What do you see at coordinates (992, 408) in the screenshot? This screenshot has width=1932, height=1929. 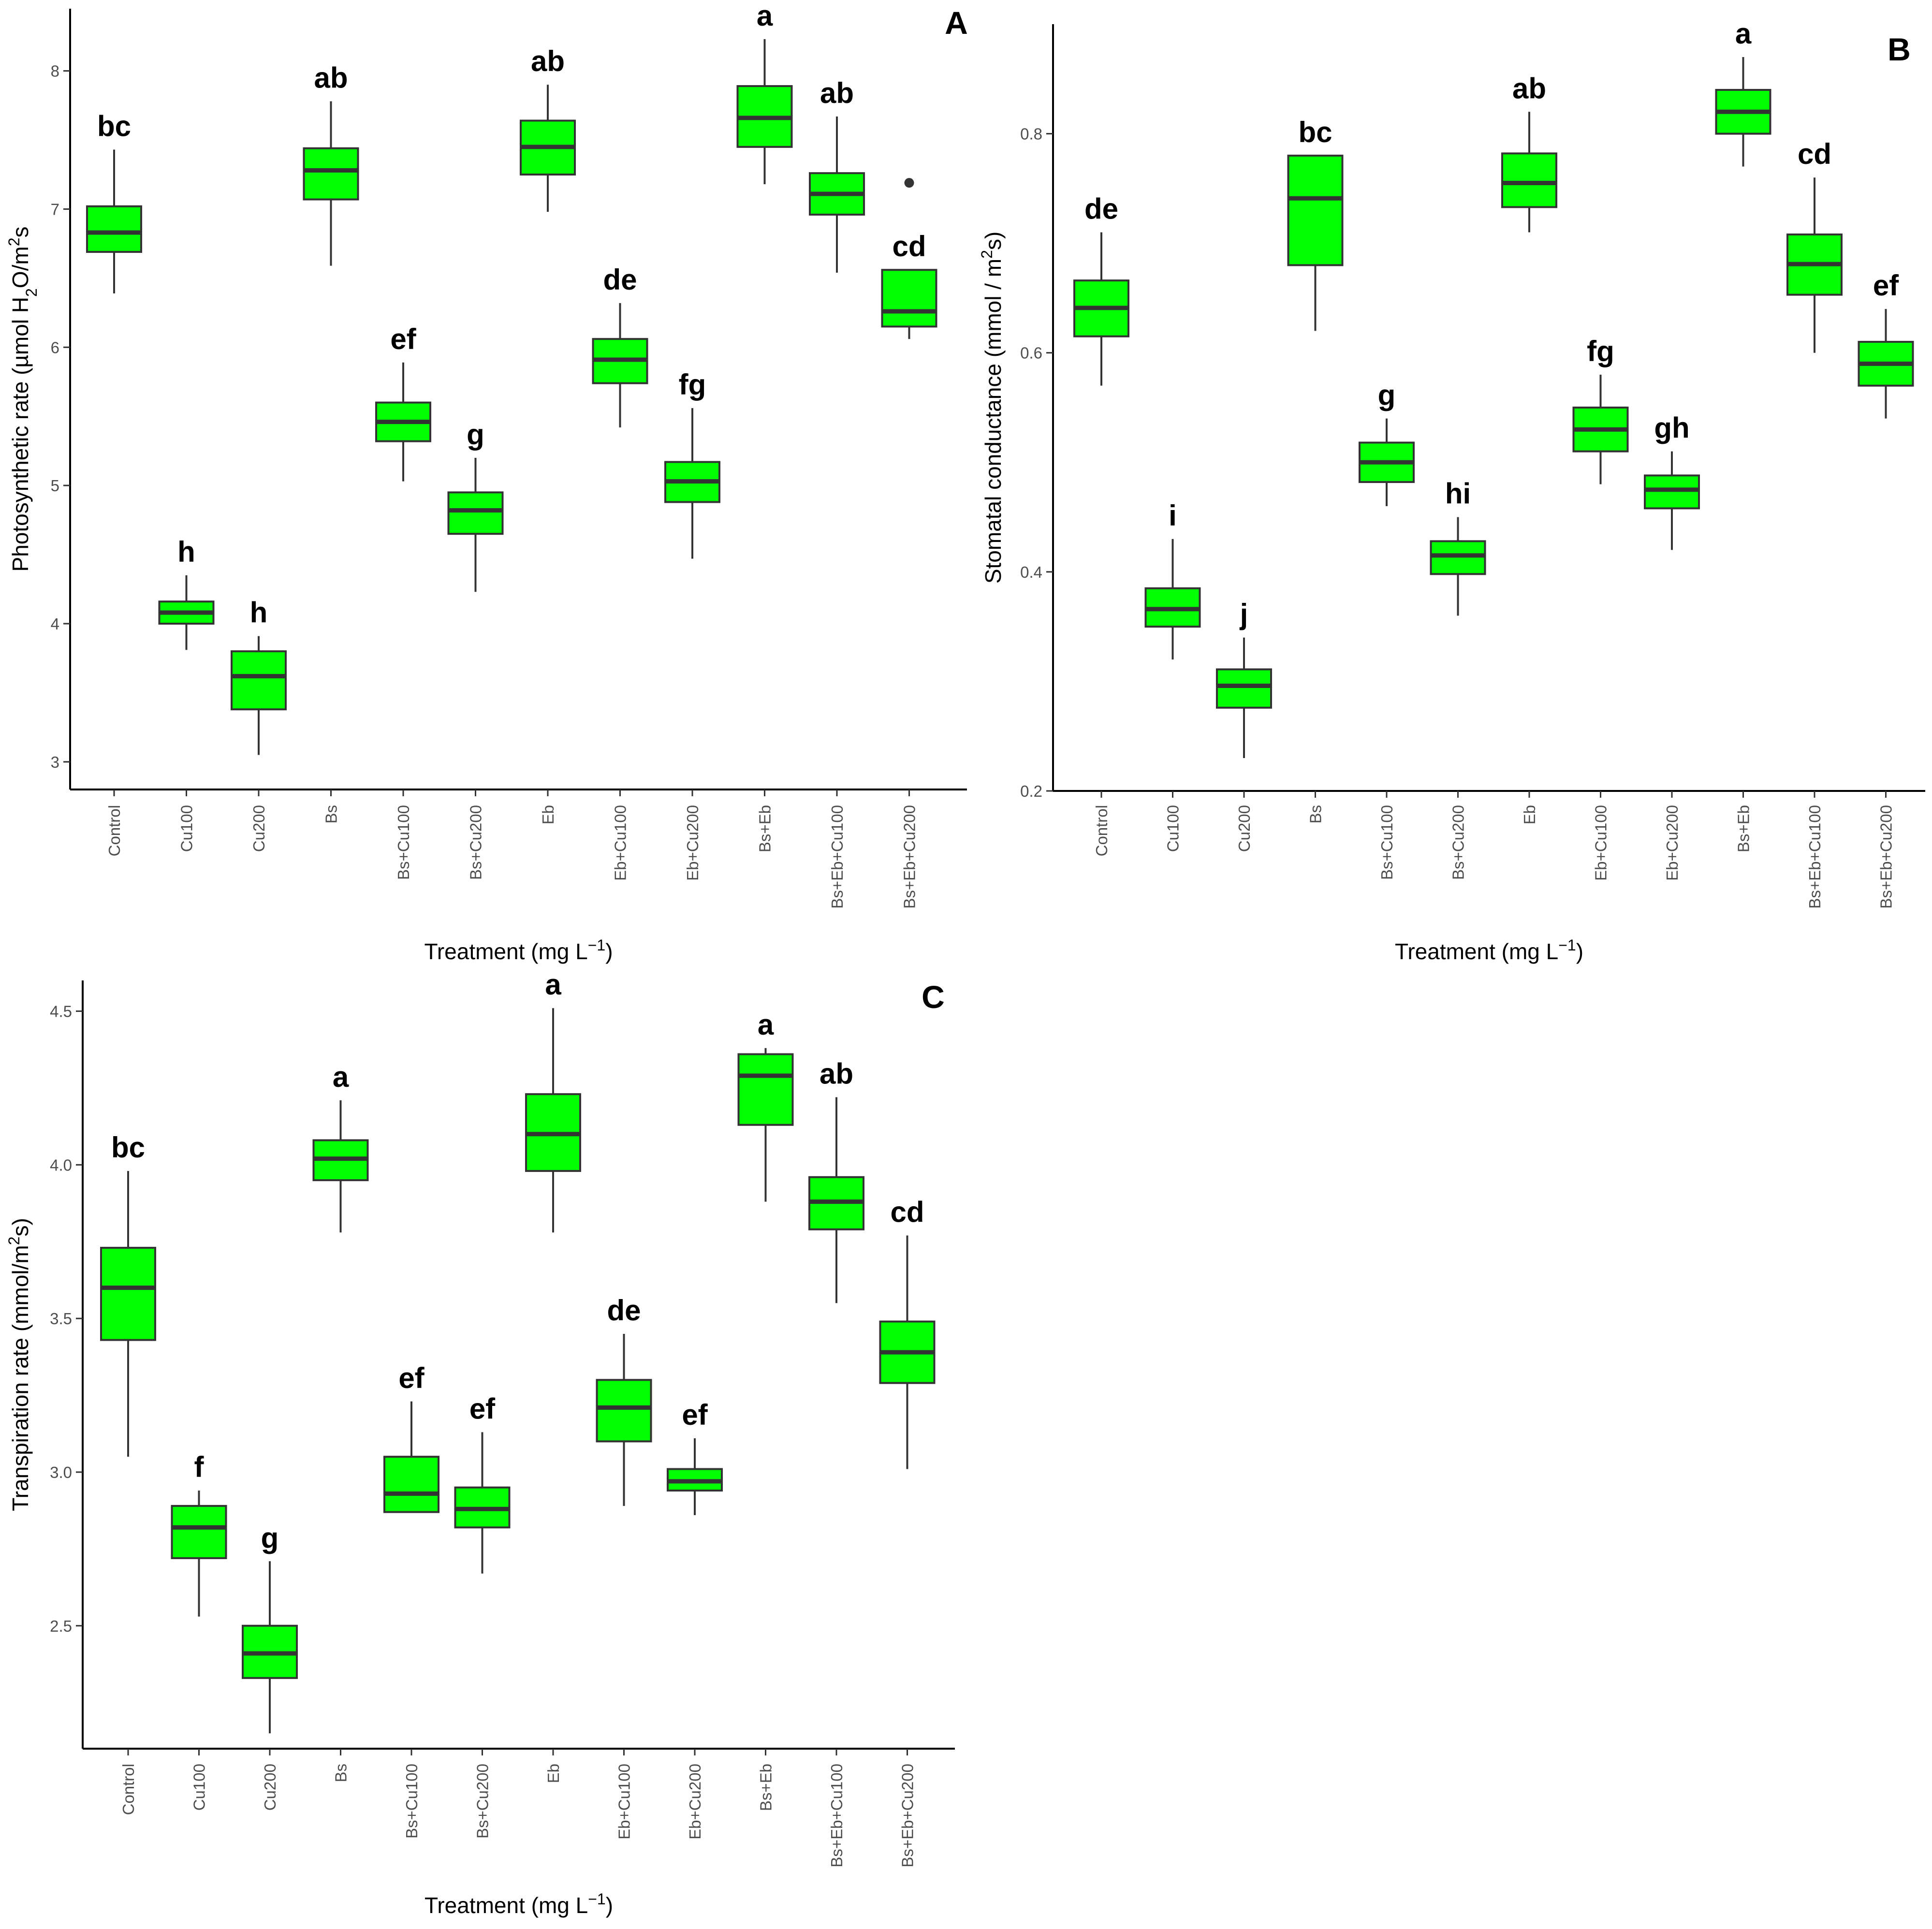 I see `y-axis-title: Stomatal conductance (mmol / m2s)` at bounding box center [992, 408].